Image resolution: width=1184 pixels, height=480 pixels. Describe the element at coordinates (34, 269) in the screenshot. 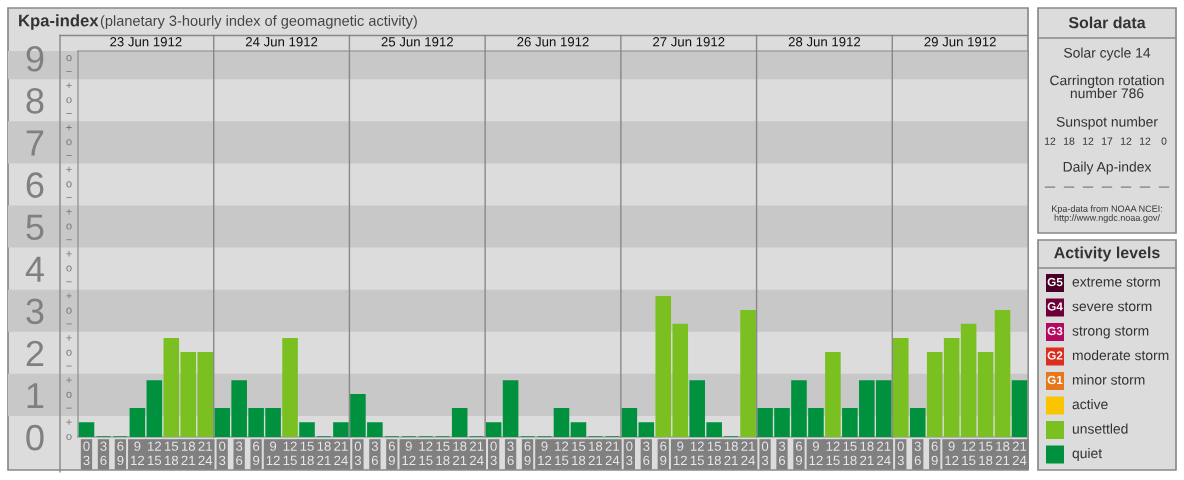

I see `y-tick-label: 4` at that location.